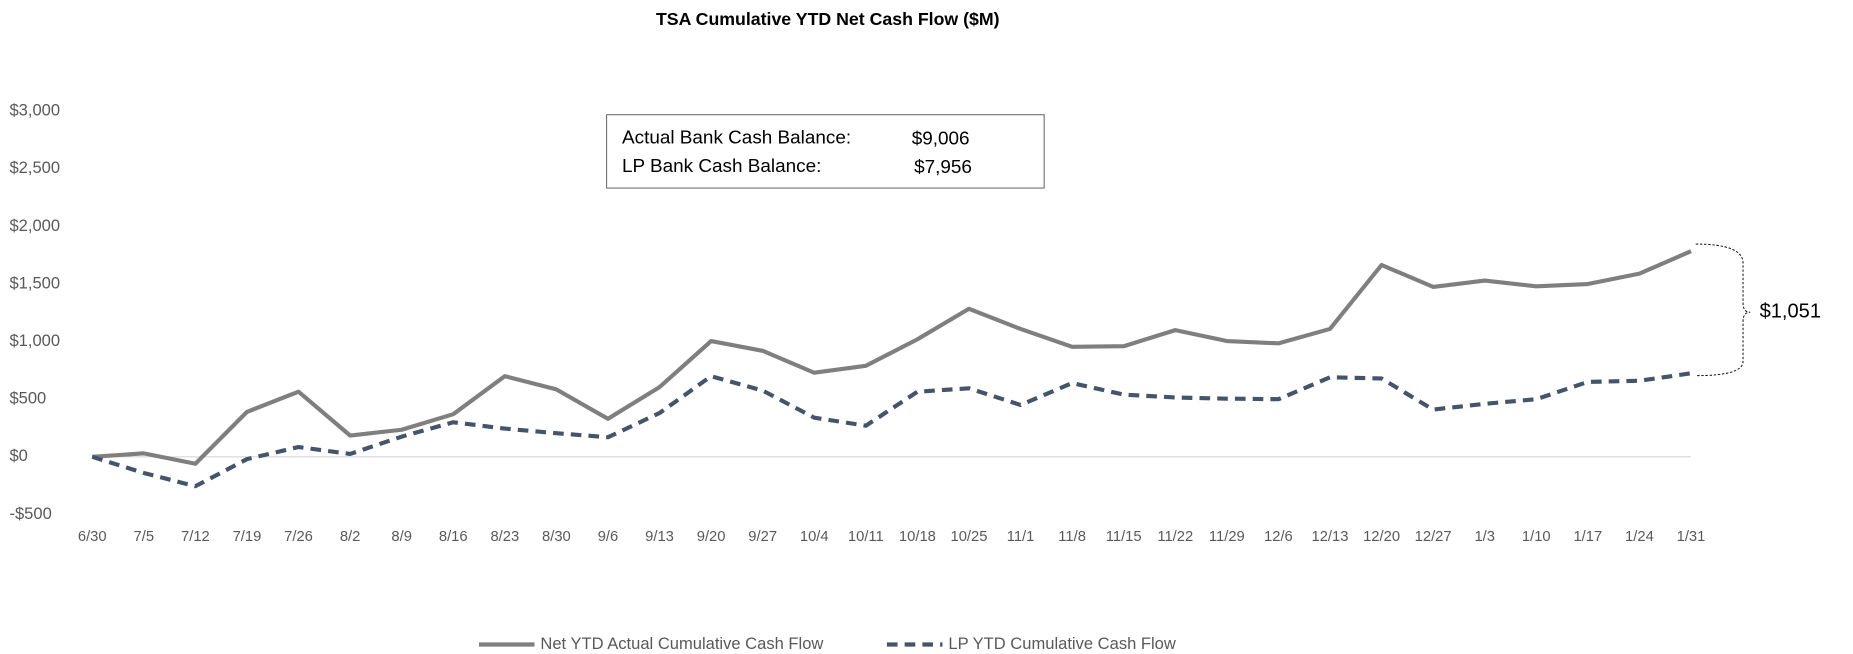 The height and width of the screenshot is (654, 1853). I want to click on x-tick-label: 7/5, so click(144, 537).